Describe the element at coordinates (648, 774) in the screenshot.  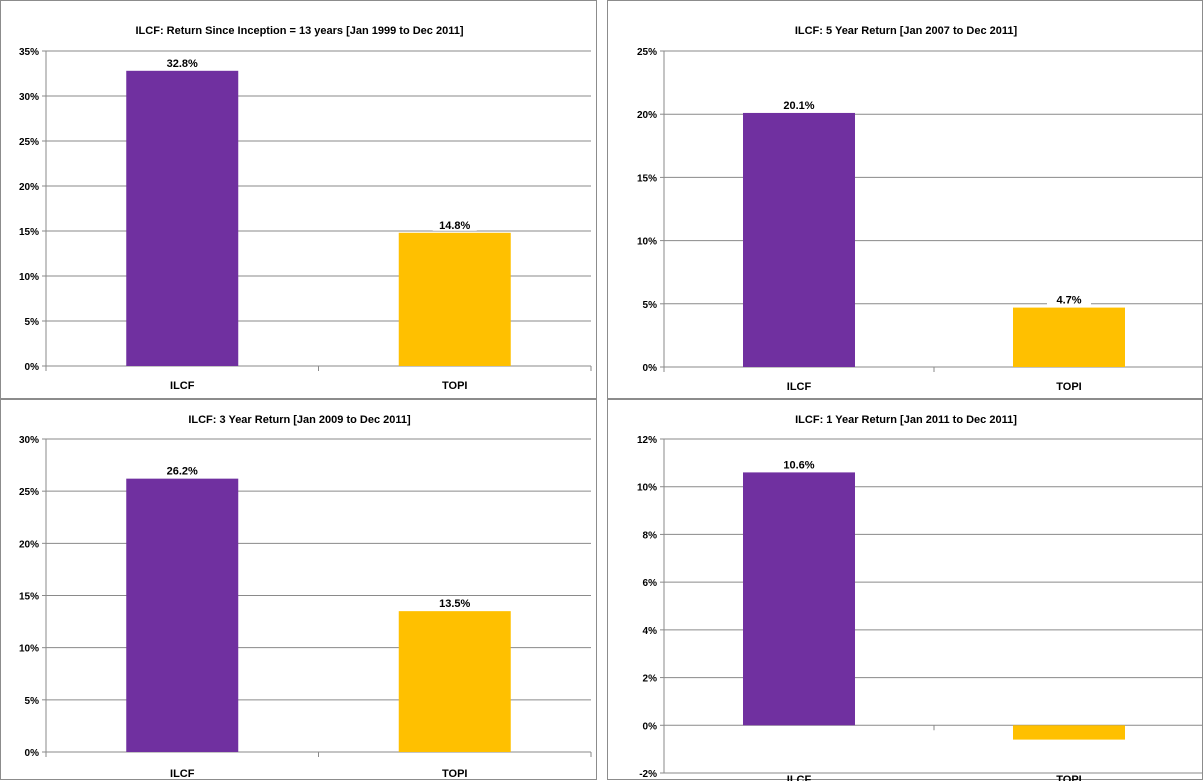
I see `y-tick-label: -2%` at that location.